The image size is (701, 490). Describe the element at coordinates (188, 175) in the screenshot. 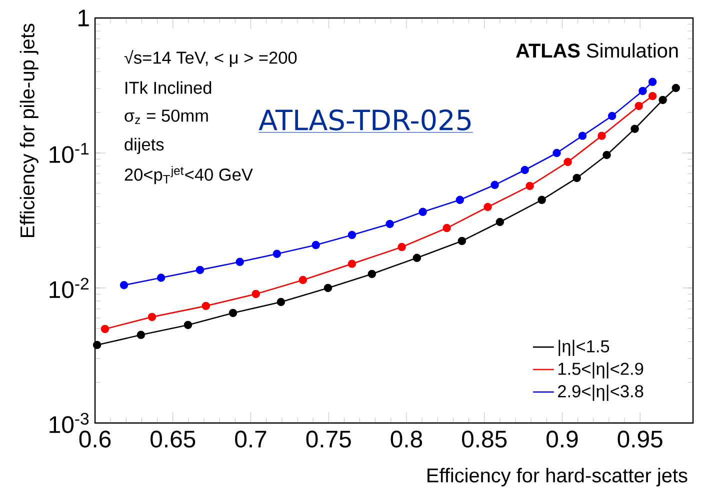

I see `annotation: 20<p$_{T}$$^{jet}$<40 GeV` at that location.